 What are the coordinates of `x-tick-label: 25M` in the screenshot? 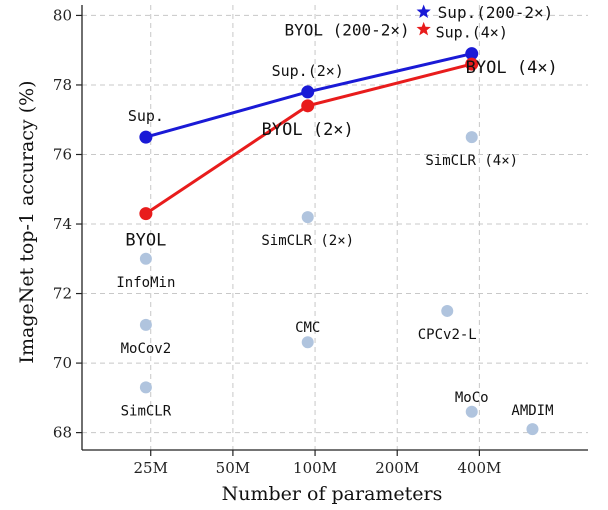 It's located at (151, 468).